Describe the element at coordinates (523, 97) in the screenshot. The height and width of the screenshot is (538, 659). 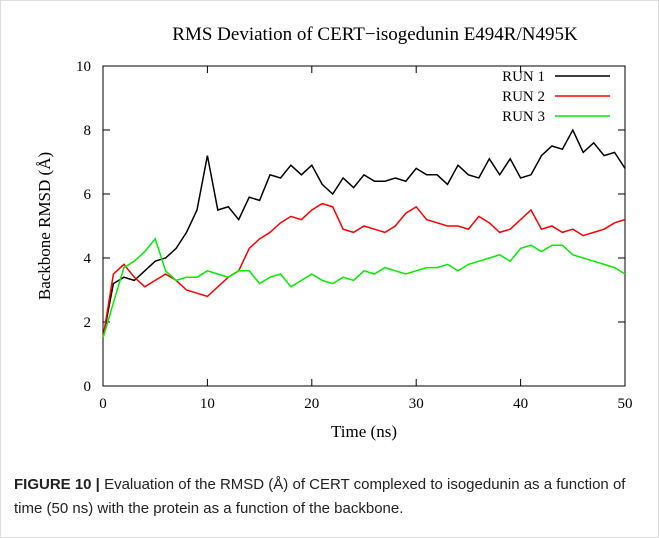
I see `legend-label: RUN 2` at that location.